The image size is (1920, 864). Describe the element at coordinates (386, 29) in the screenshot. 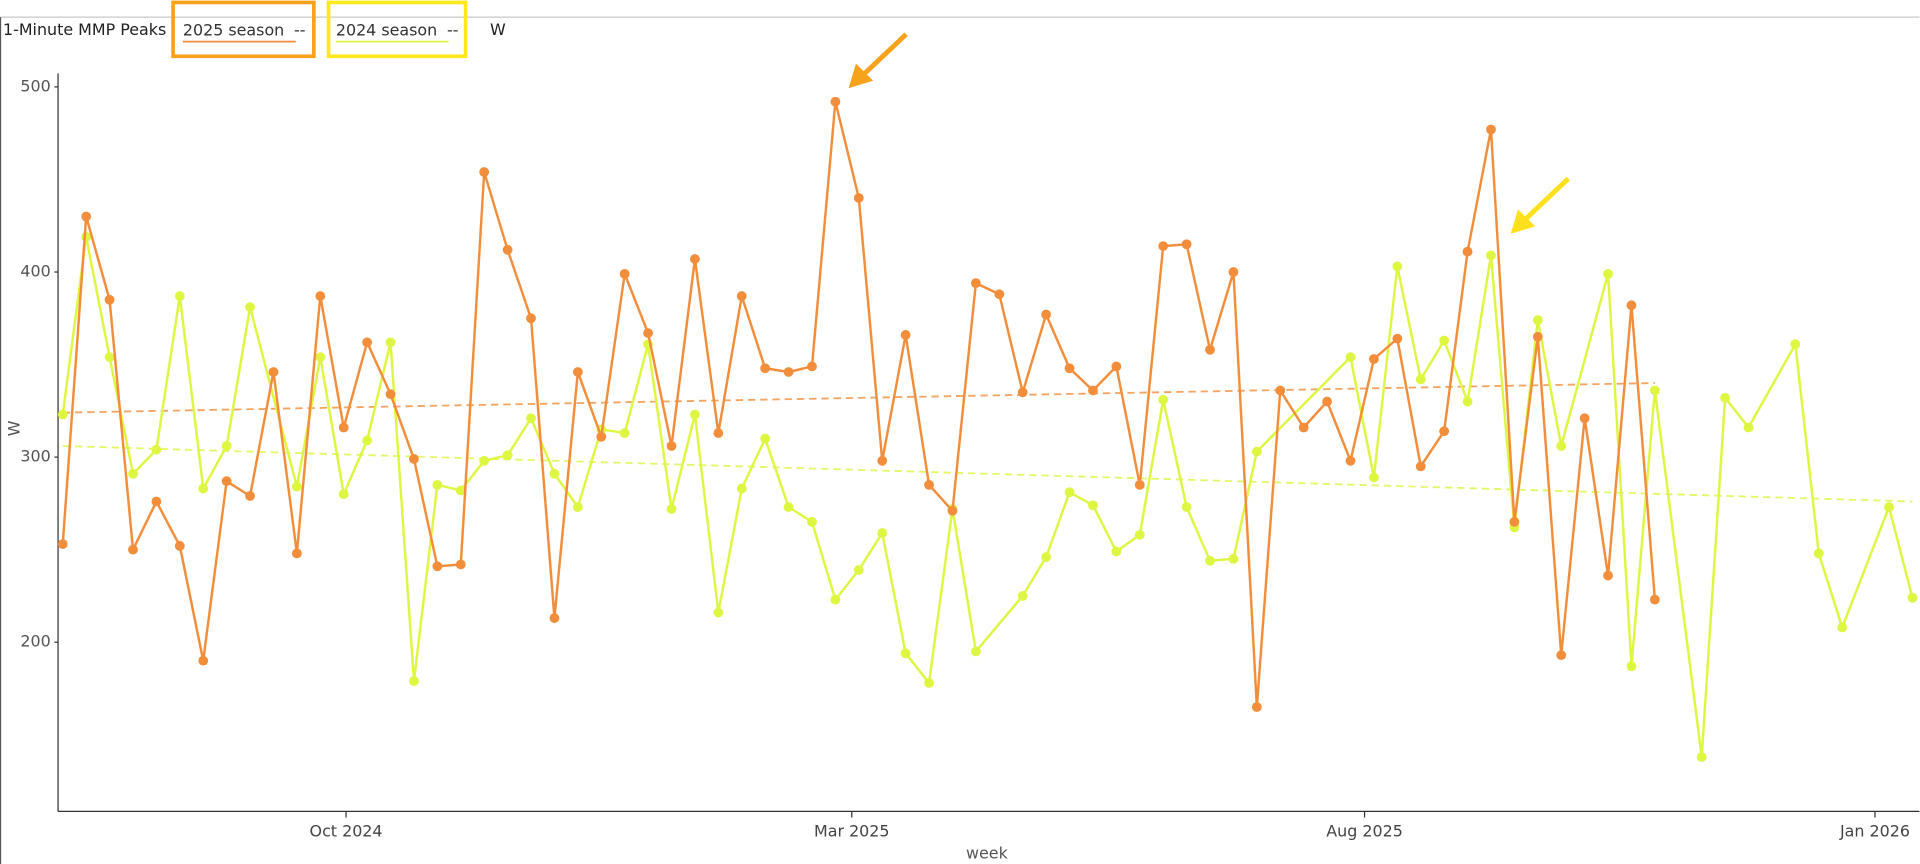

I see `legend-name: 2024 season` at that location.